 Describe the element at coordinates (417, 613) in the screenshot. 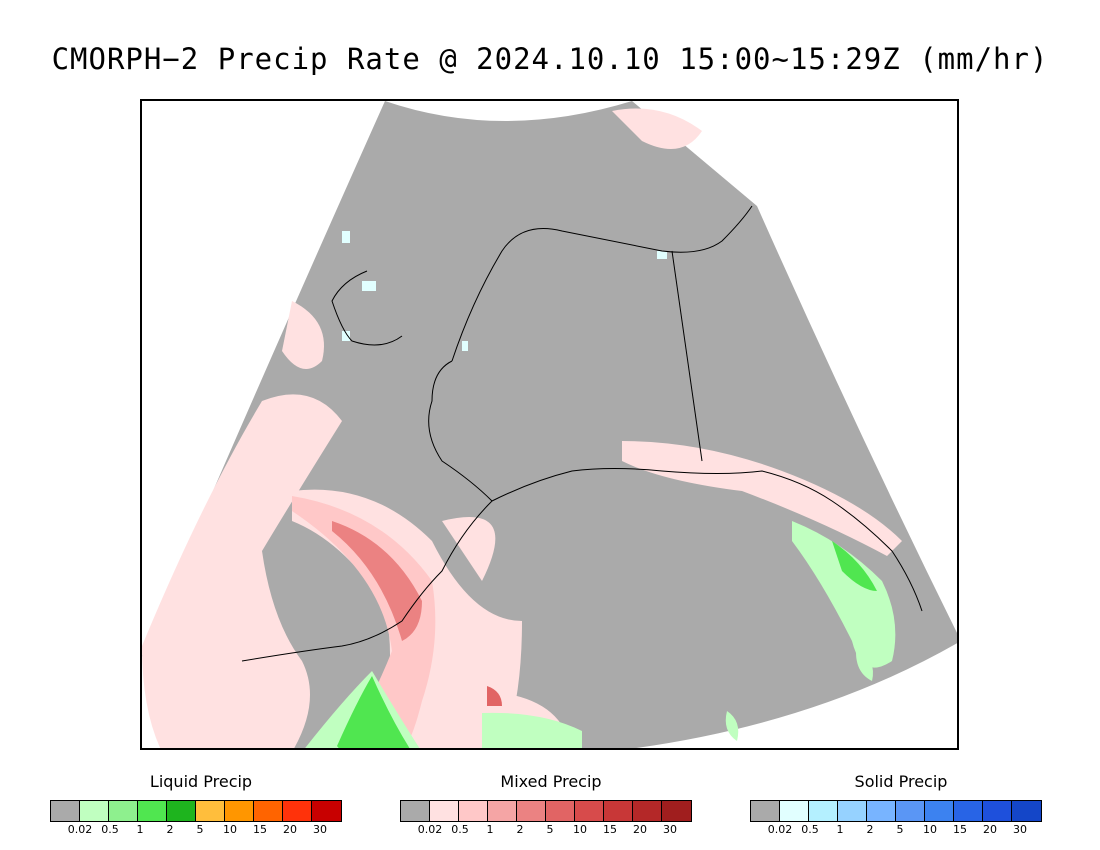

I see `mixed-precip-core` at that location.